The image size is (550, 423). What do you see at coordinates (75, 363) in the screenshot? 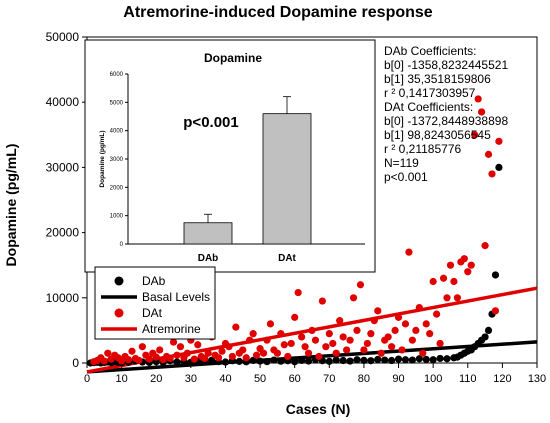
I see `main-y-tick-label: 0` at bounding box center [75, 363].